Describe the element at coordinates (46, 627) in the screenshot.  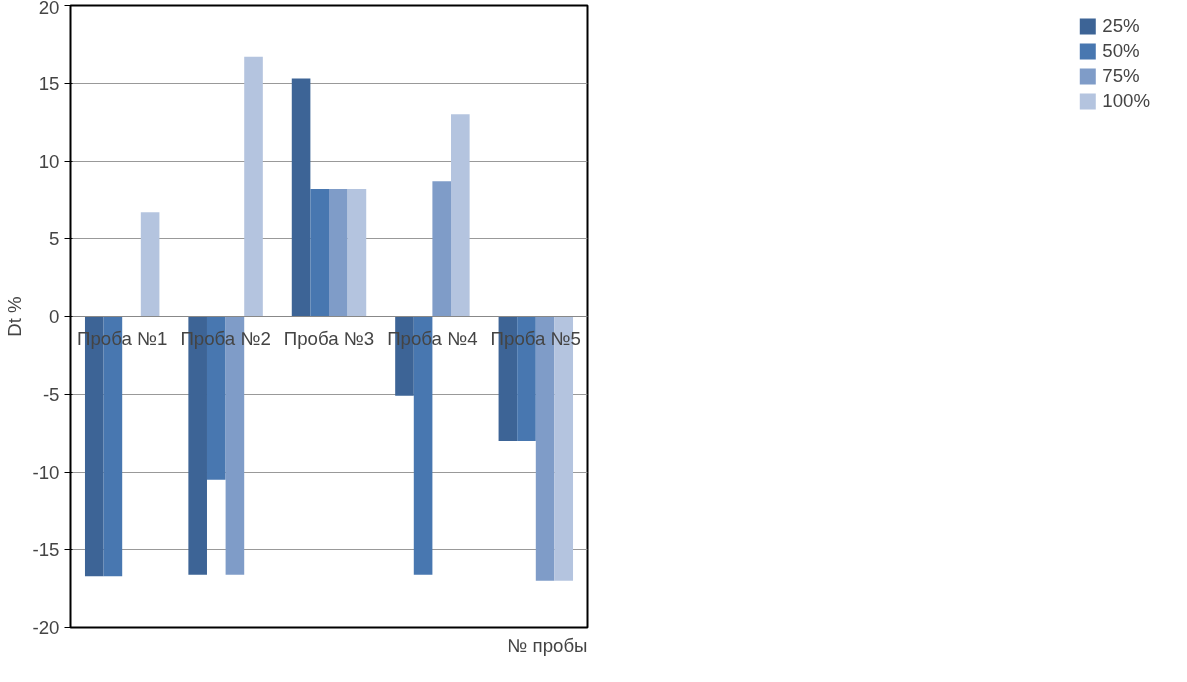
I see `y-tick-label: -20` at that location.